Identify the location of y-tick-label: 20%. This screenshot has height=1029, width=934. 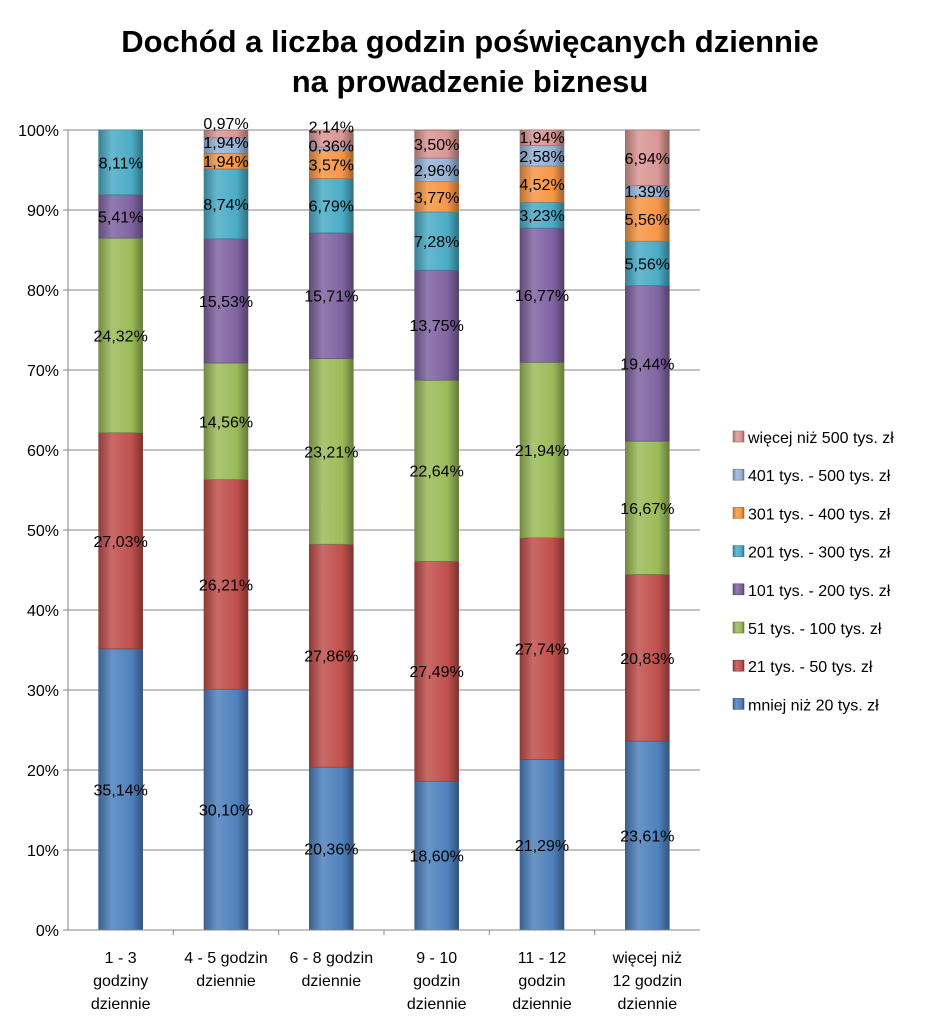
(43, 771).